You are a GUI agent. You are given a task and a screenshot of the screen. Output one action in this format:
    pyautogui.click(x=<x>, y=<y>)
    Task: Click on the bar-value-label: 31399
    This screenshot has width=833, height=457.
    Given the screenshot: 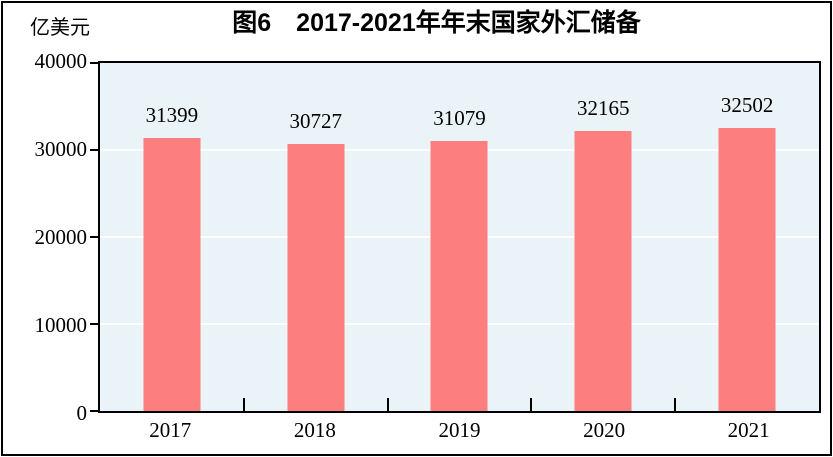 What is the action you would take?
    pyautogui.click(x=172, y=114)
    